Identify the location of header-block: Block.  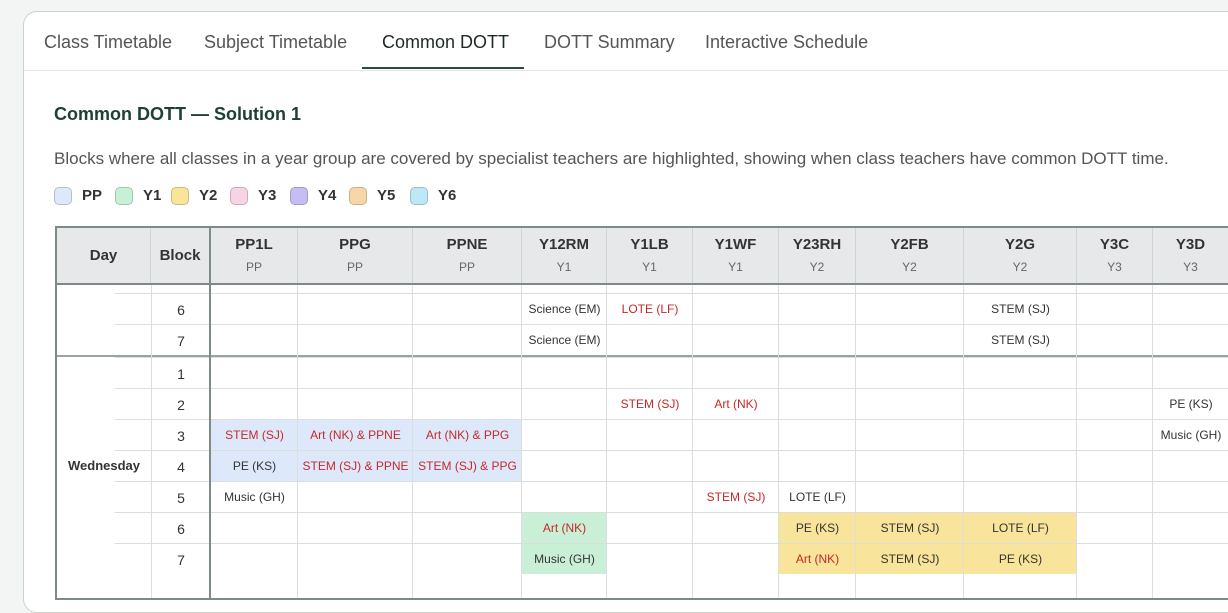
(181, 255).